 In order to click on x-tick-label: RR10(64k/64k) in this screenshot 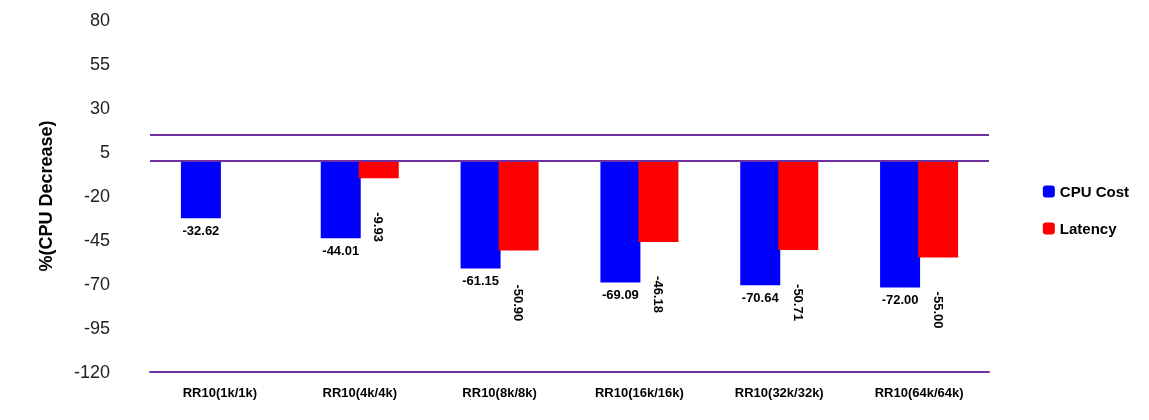, I will do `click(919, 392)`.